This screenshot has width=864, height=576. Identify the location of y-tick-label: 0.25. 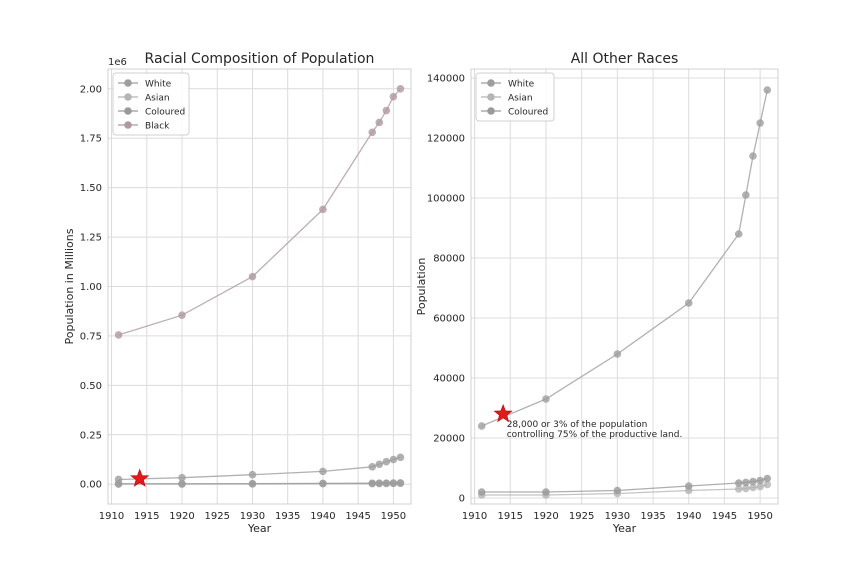
(91, 435).